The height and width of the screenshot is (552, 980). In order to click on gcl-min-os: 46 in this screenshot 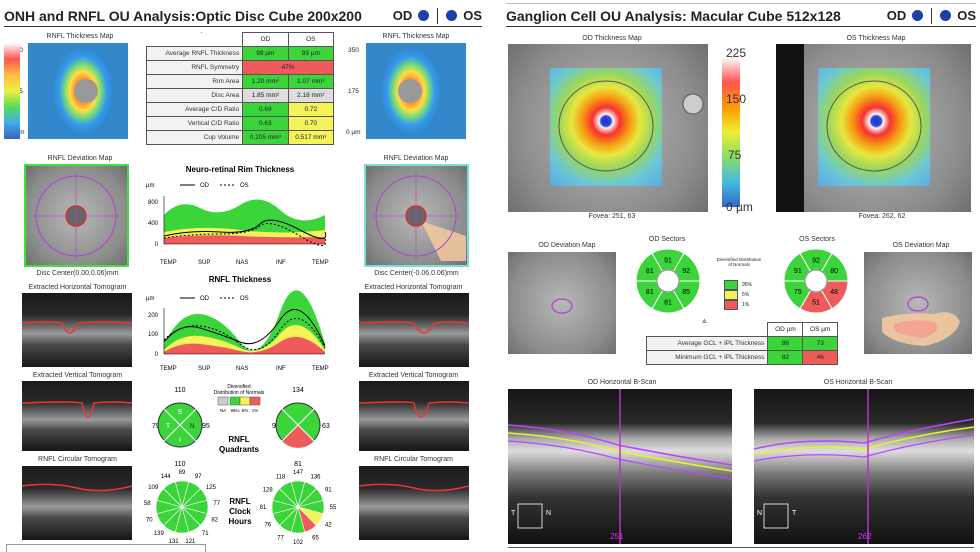, I will do `click(820, 357)`.